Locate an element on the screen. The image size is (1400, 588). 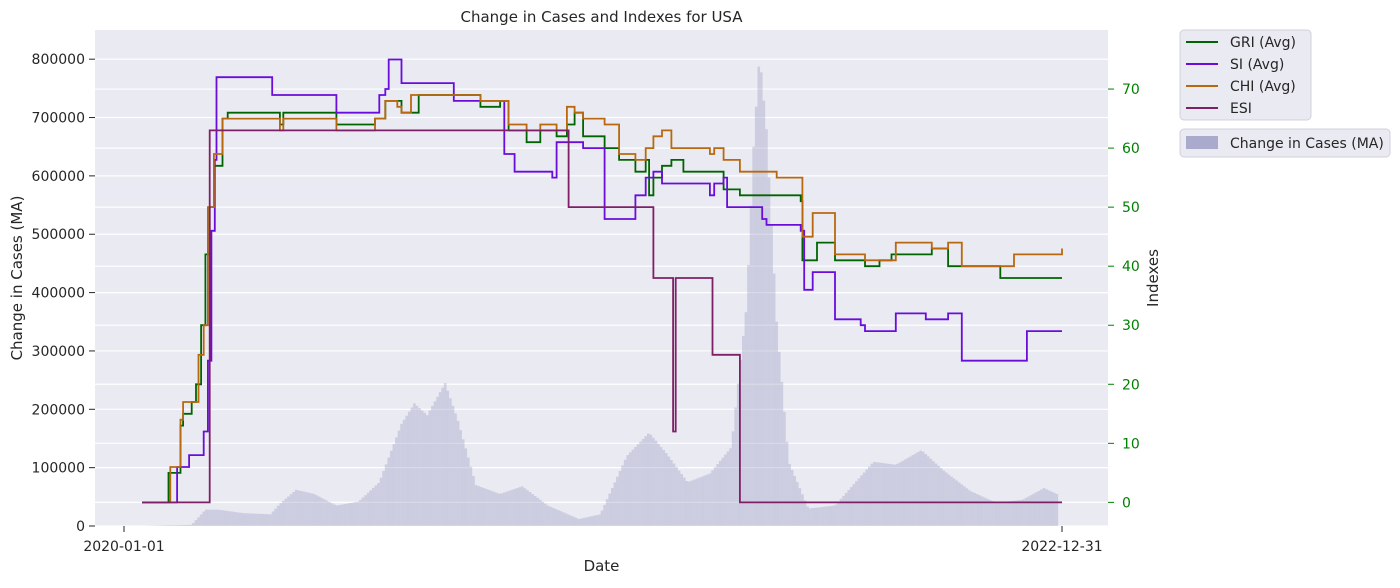
legend-cases: Change in Cases (MA) is located at coordinates (1285, 143).